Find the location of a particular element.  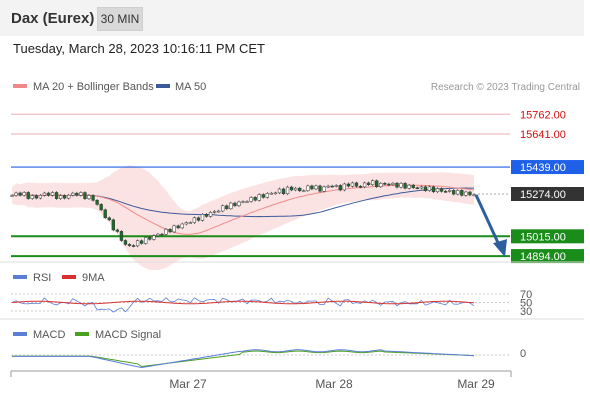

level-label-resistance: 15762.00 is located at coordinates (543, 115).